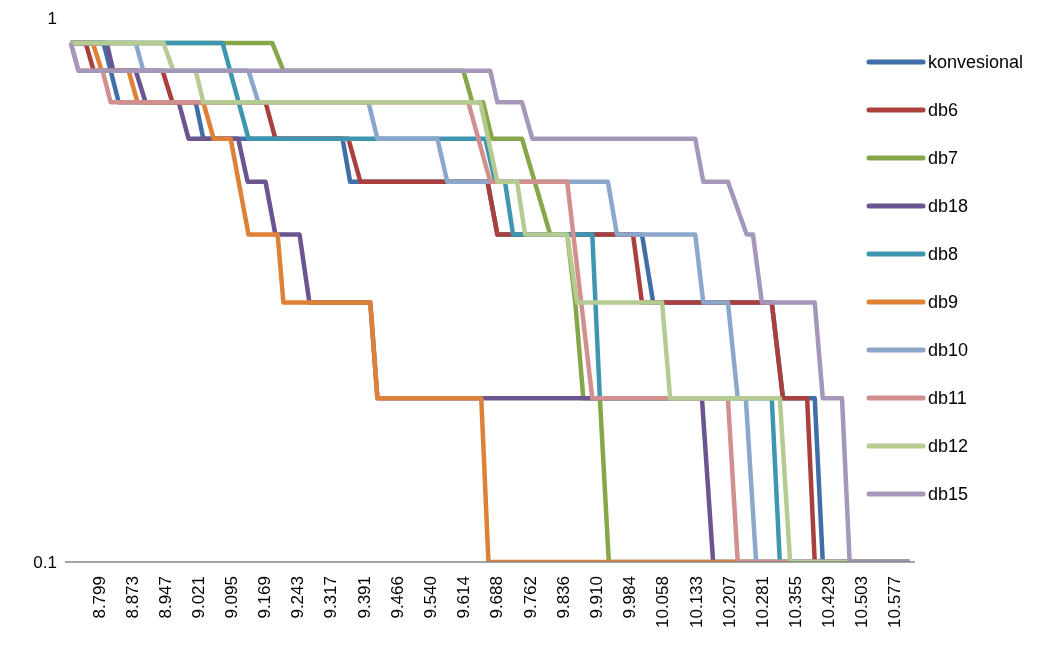  What do you see at coordinates (132, 597) in the screenshot?
I see `x-tick-label: 8.873` at bounding box center [132, 597].